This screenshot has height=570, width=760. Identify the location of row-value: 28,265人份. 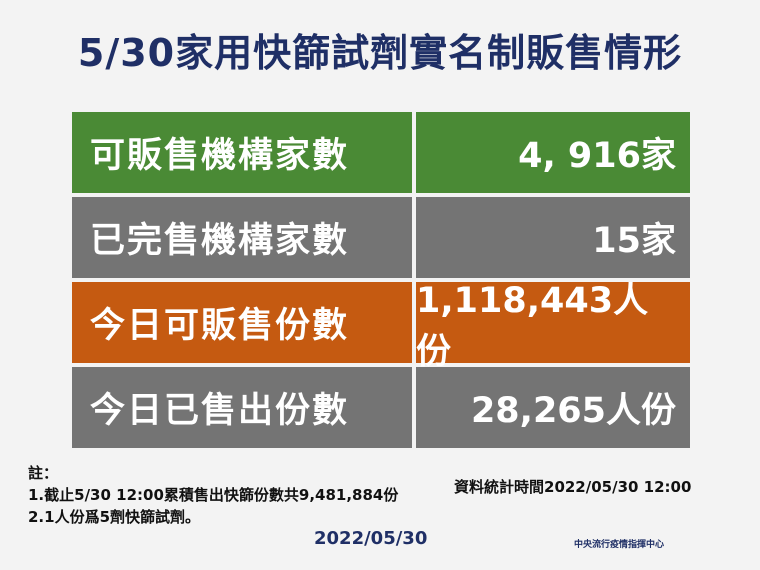
(553, 407).